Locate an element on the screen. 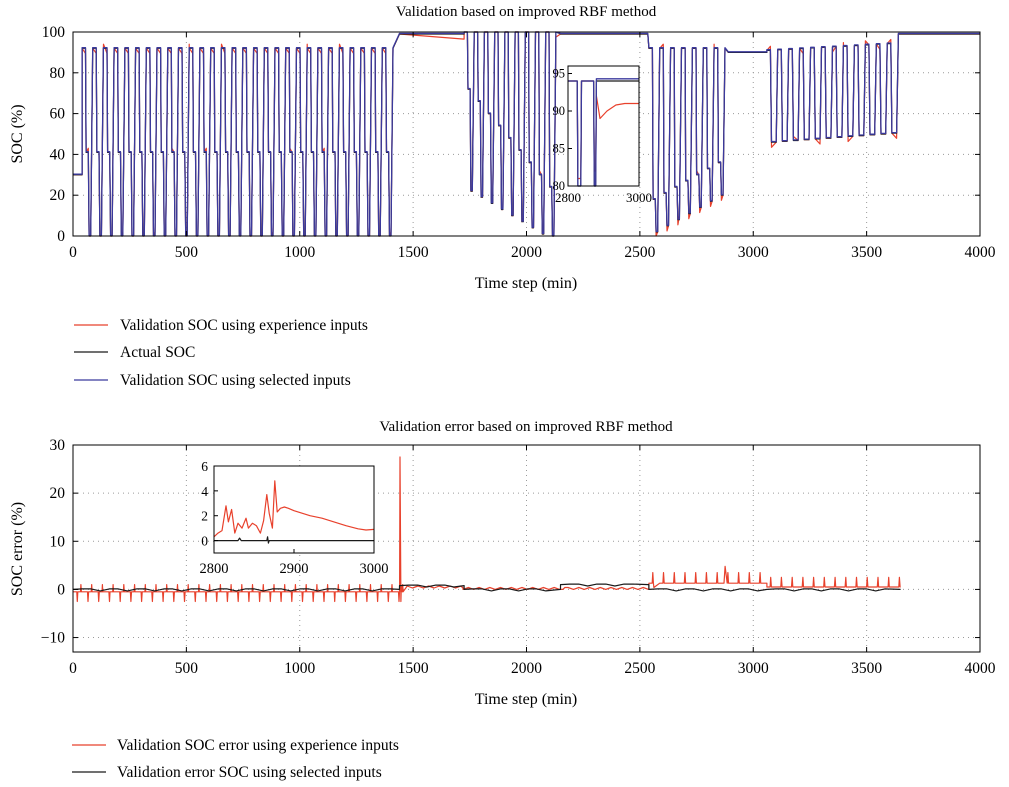 The image size is (1009, 787). soc-inset-x-tick-label: 3000 is located at coordinates (639, 197).